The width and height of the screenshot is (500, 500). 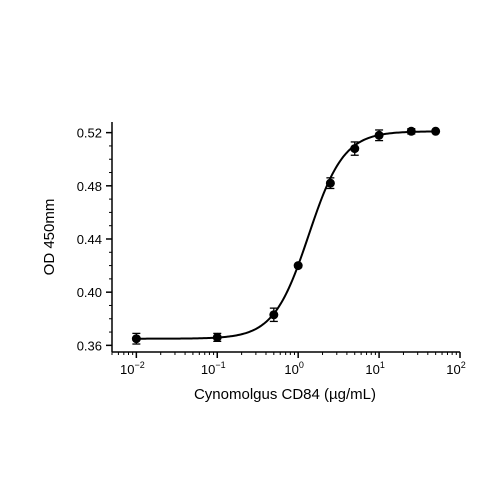 I want to click on y-tick-label: 0.40, so click(x=89, y=292).